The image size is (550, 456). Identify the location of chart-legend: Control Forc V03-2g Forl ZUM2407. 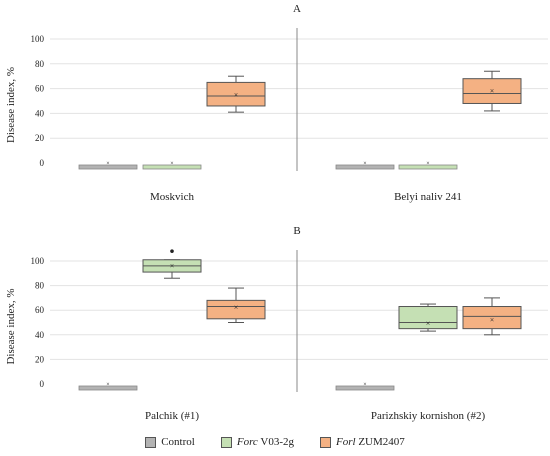
(275, 442).